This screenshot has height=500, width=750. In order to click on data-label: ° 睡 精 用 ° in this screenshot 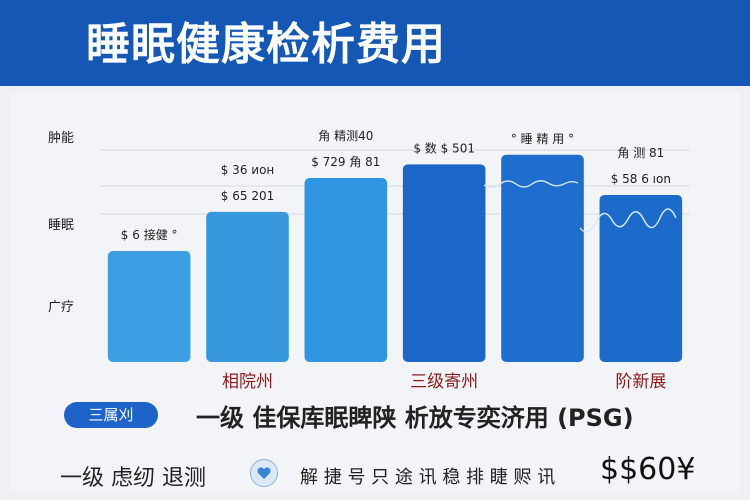, I will do `click(542, 139)`.